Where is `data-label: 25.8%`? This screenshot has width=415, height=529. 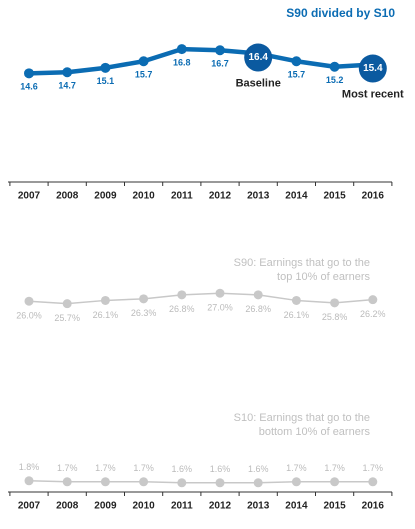
data-label: 25.8% is located at coordinates (335, 317).